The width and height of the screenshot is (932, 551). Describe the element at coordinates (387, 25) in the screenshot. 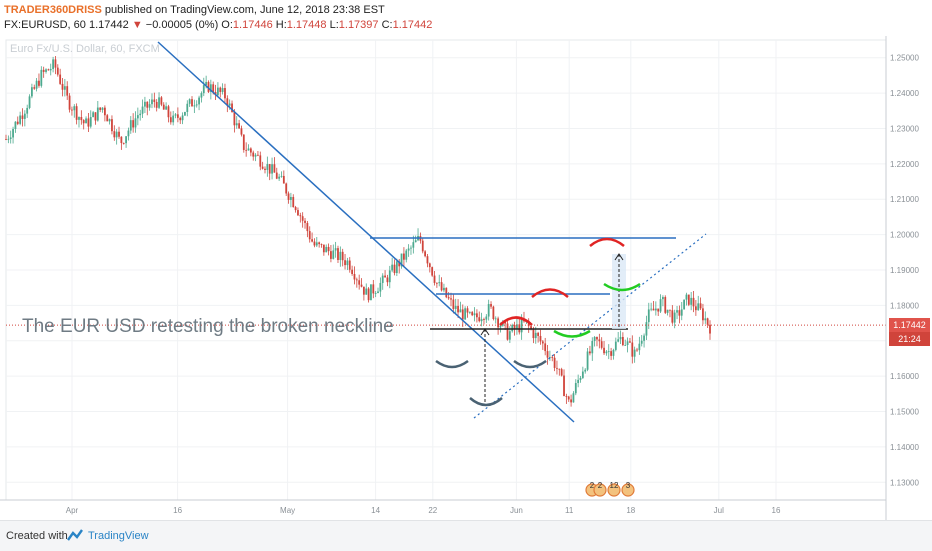

I see `close-label: C:` at that location.